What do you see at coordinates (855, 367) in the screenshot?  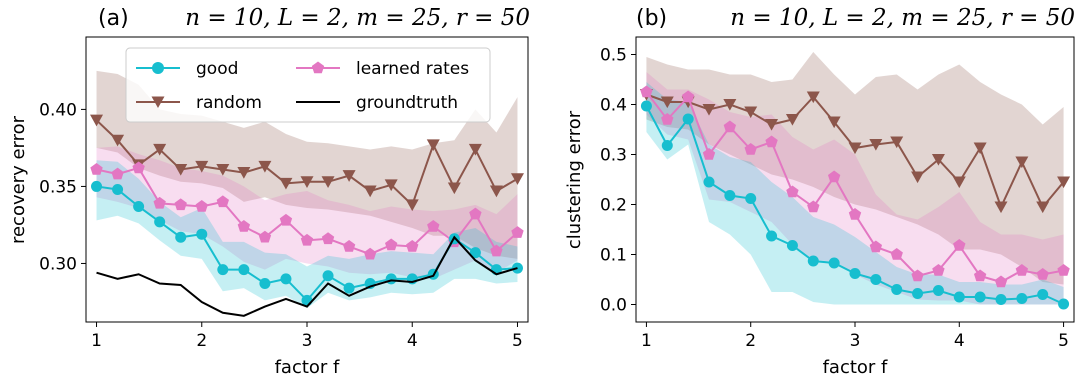 I see `panel-b-xlabel: factor f` at bounding box center [855, 367].